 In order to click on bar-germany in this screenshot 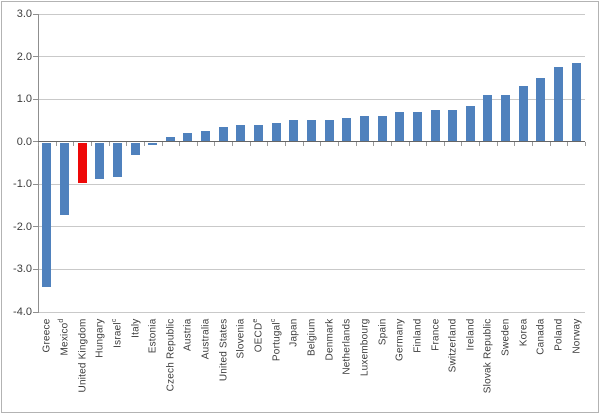, I will do `click(400, 126)`.